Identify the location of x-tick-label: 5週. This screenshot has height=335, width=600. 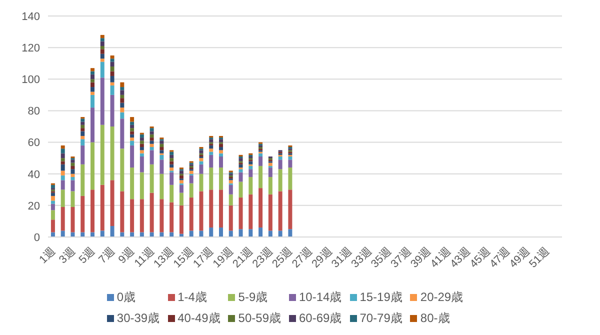
(87, 255).